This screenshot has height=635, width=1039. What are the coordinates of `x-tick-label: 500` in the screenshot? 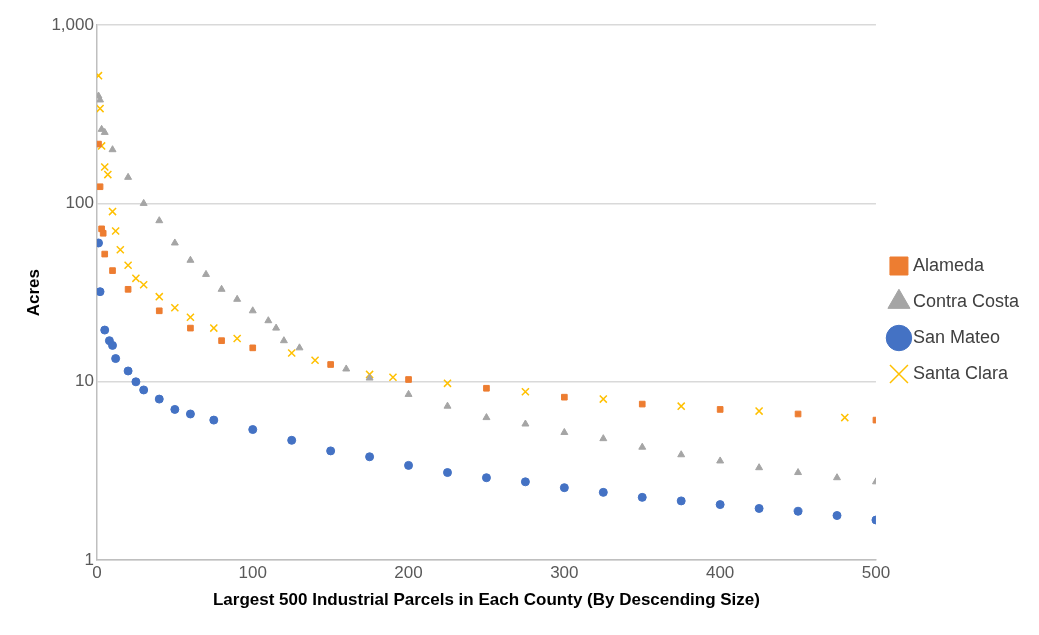 It's located at (876, 573).